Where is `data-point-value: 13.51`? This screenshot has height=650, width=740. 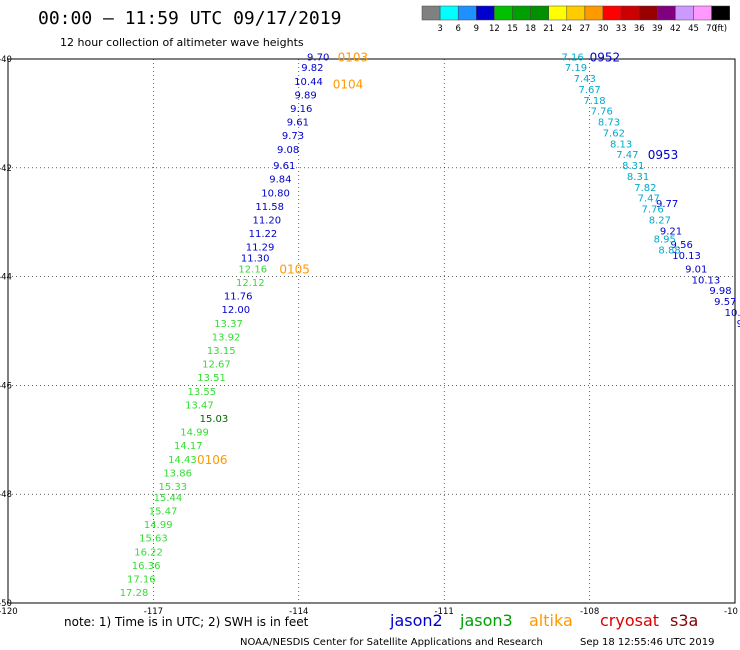 data-point-value: 13.51 is located at coordinates (211, 378).